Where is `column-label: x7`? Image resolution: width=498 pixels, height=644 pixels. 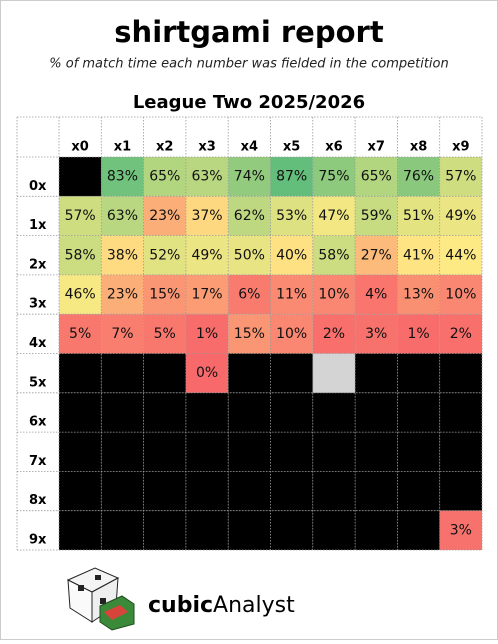
column-label: x7 is located at coordinates (376, 147).